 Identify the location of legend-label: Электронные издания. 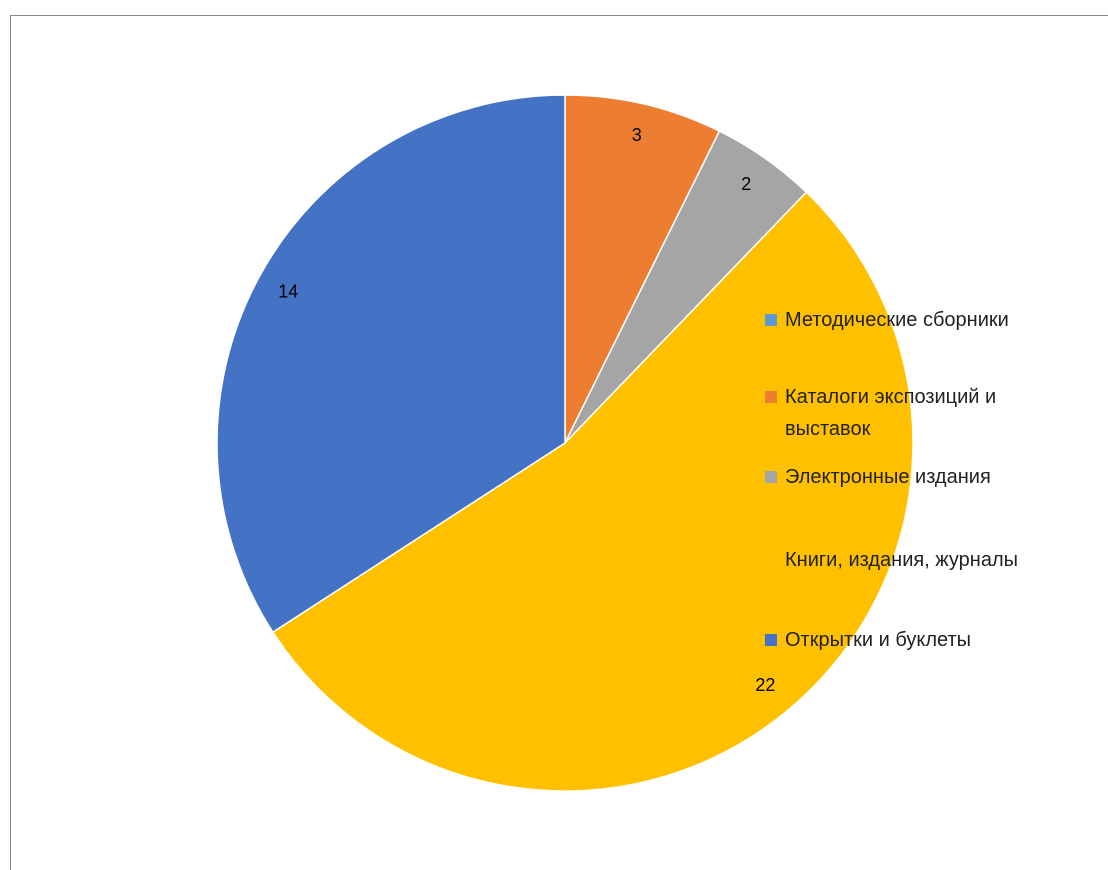
(888, 477).